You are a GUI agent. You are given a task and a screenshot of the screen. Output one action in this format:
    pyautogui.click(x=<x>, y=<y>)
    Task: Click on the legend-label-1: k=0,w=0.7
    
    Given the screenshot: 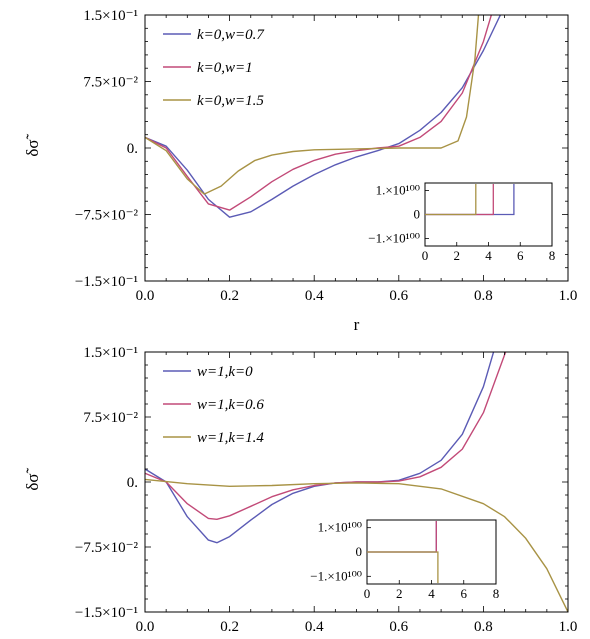 What is the action you would take?
    pyautogui.click(x=231, y=35)
    